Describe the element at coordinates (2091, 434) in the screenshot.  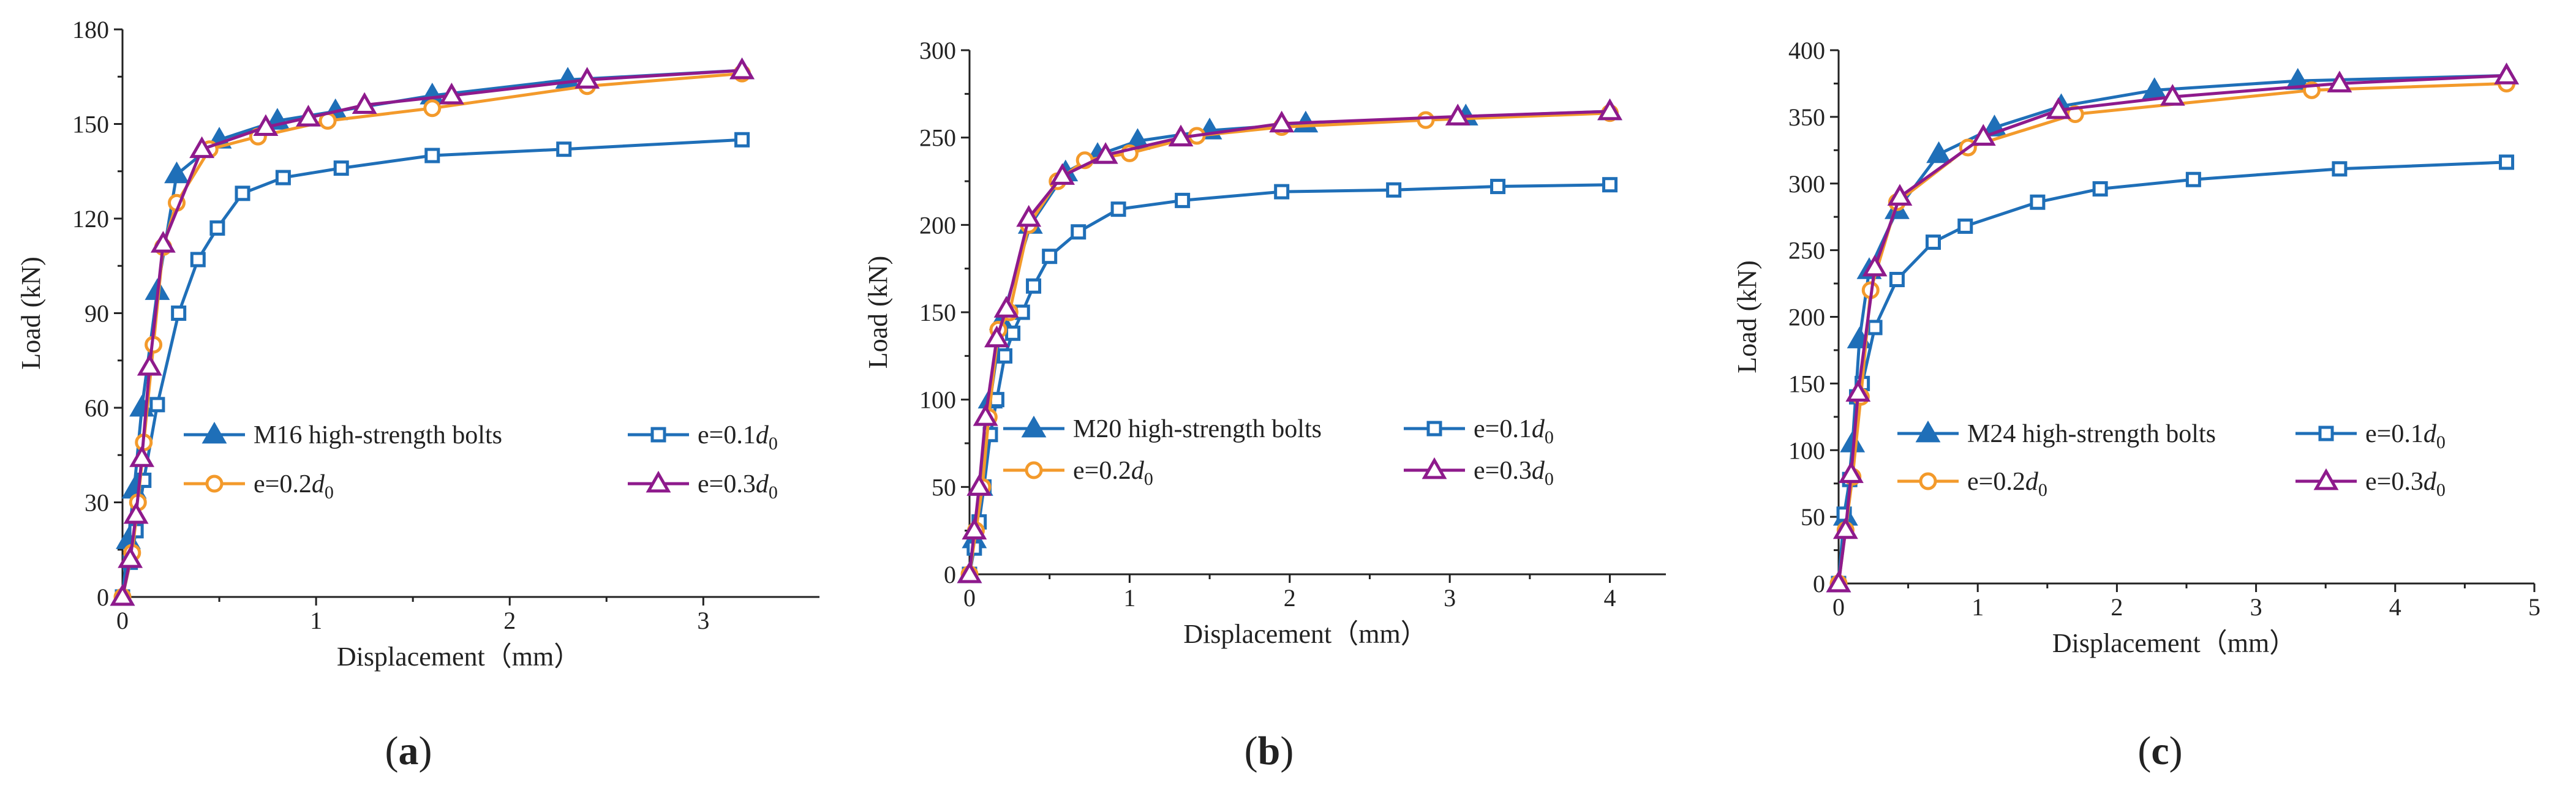
I see `legend-label: M24 high-strength bolts` at that location.